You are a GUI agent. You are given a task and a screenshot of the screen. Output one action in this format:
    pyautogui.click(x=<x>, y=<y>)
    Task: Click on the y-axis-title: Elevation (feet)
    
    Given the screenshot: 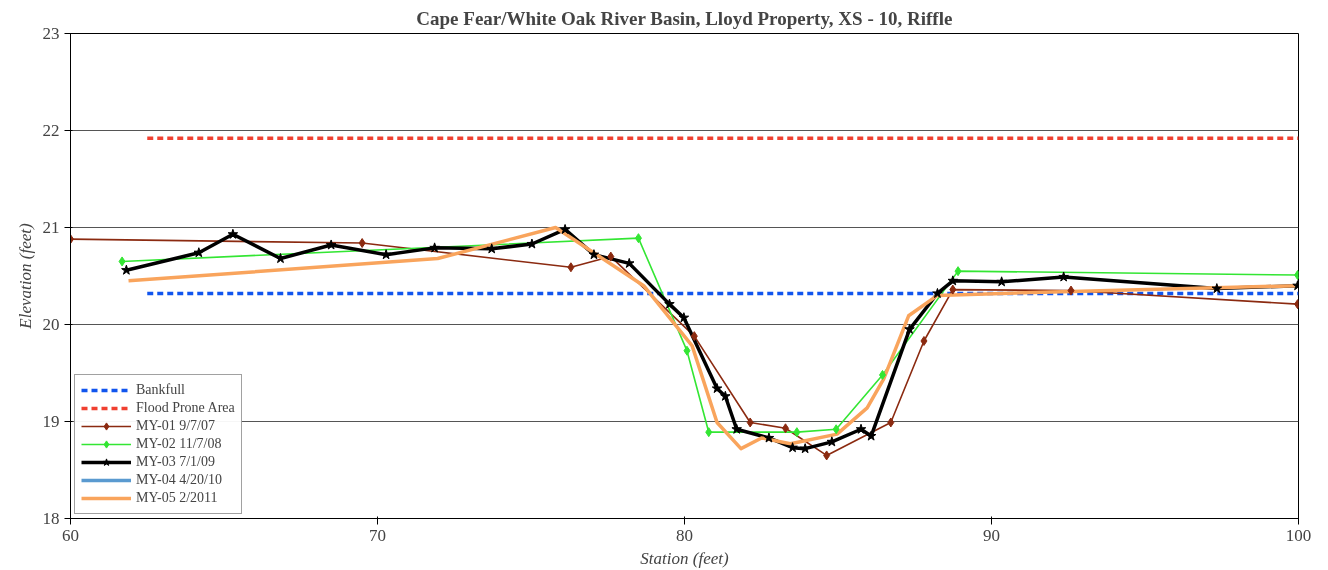 What is the action you would take?
    pyautogui.click(x=25, y=276)
    